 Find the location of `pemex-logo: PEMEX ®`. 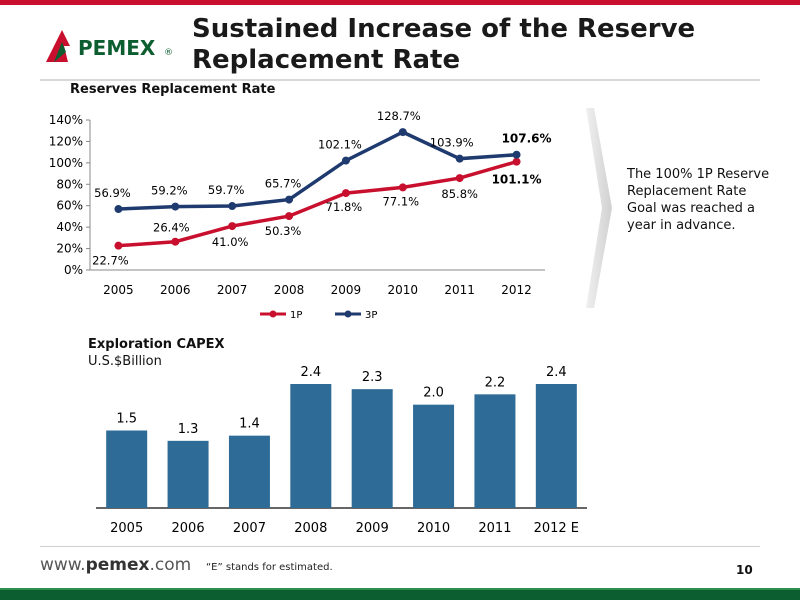

pemex-logo: PEMEX ® is located at coordinates (109, 46).